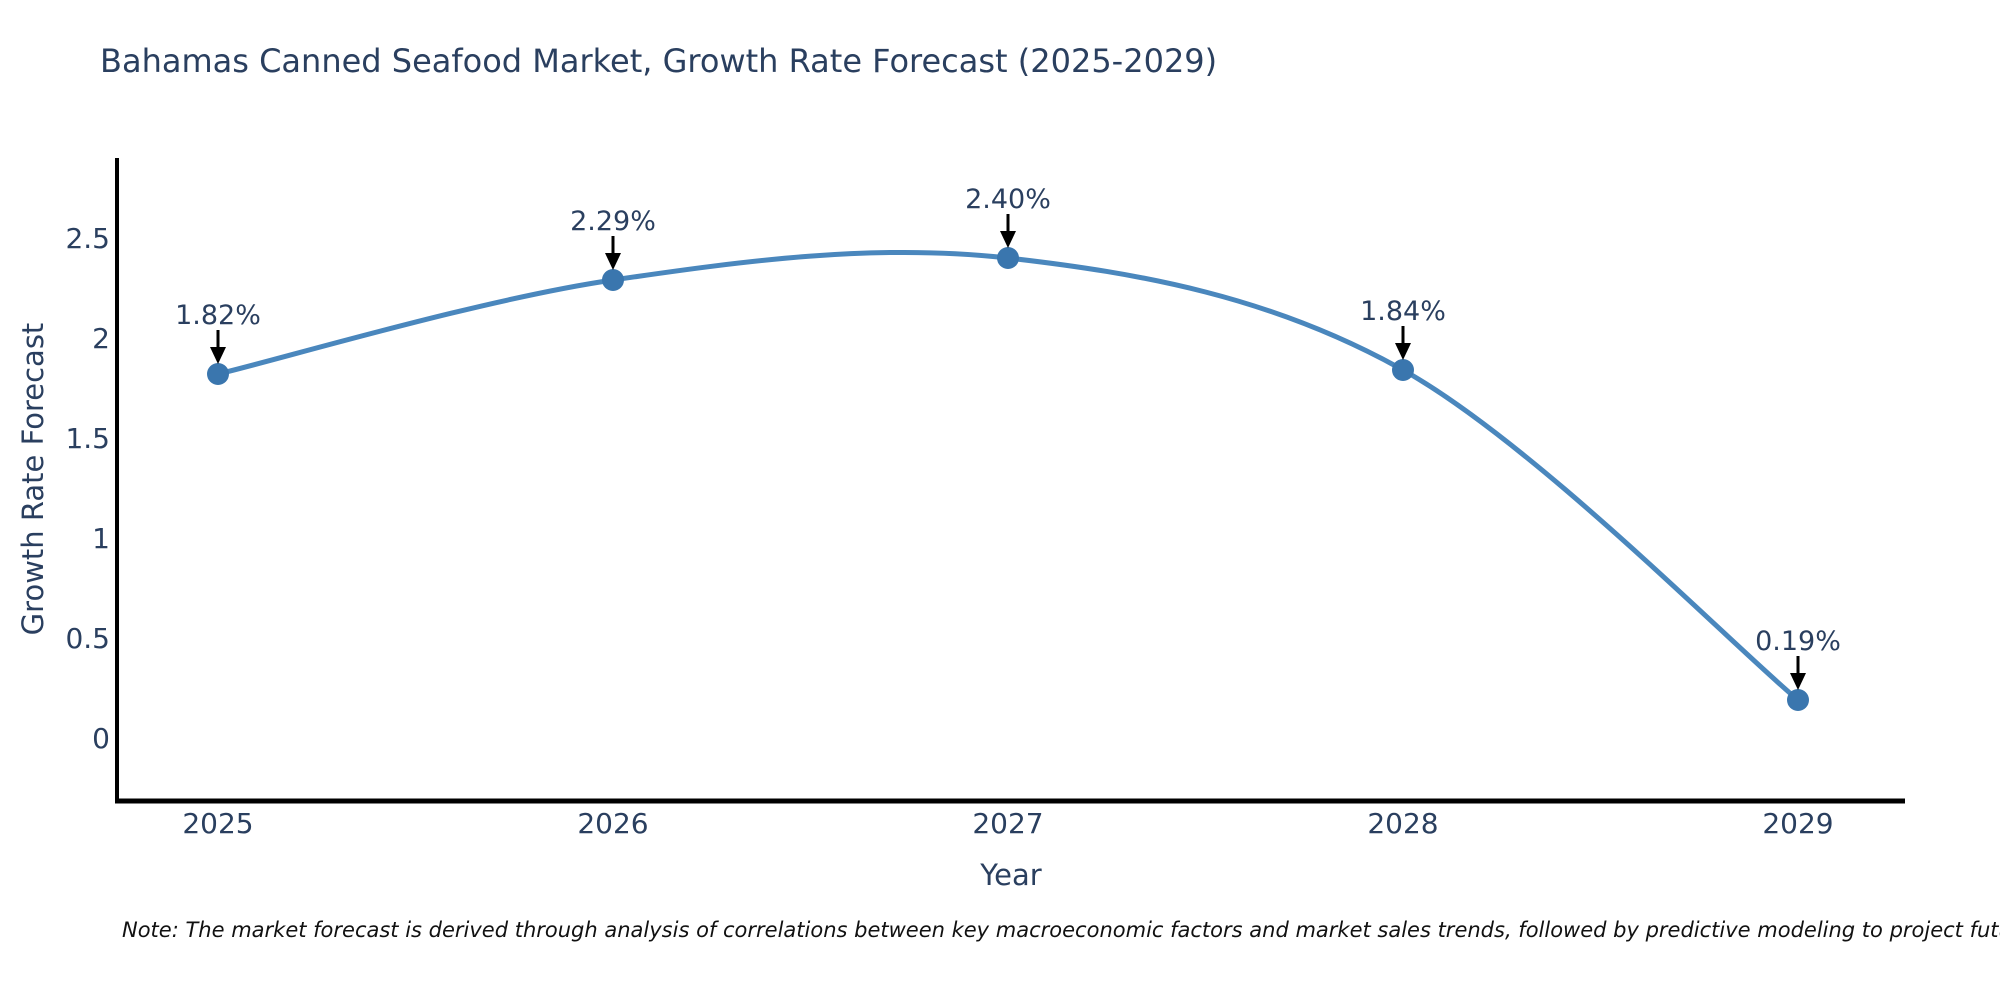  I want to click on x-tick-label: 2026, so click(612, 823).